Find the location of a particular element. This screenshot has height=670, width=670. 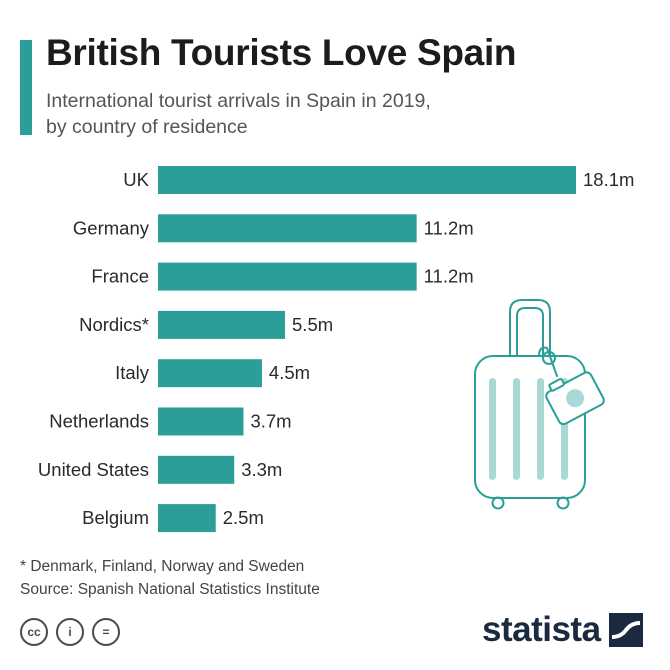

statista-logo: statista is located at coordinates (562, 630).